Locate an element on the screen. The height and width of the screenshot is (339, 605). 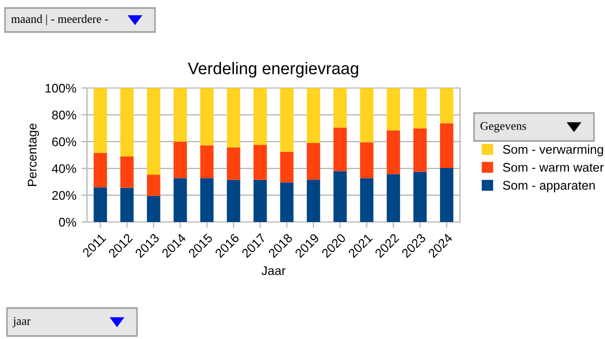
y-tick-label: 60% is located at coordinates (64, 141).